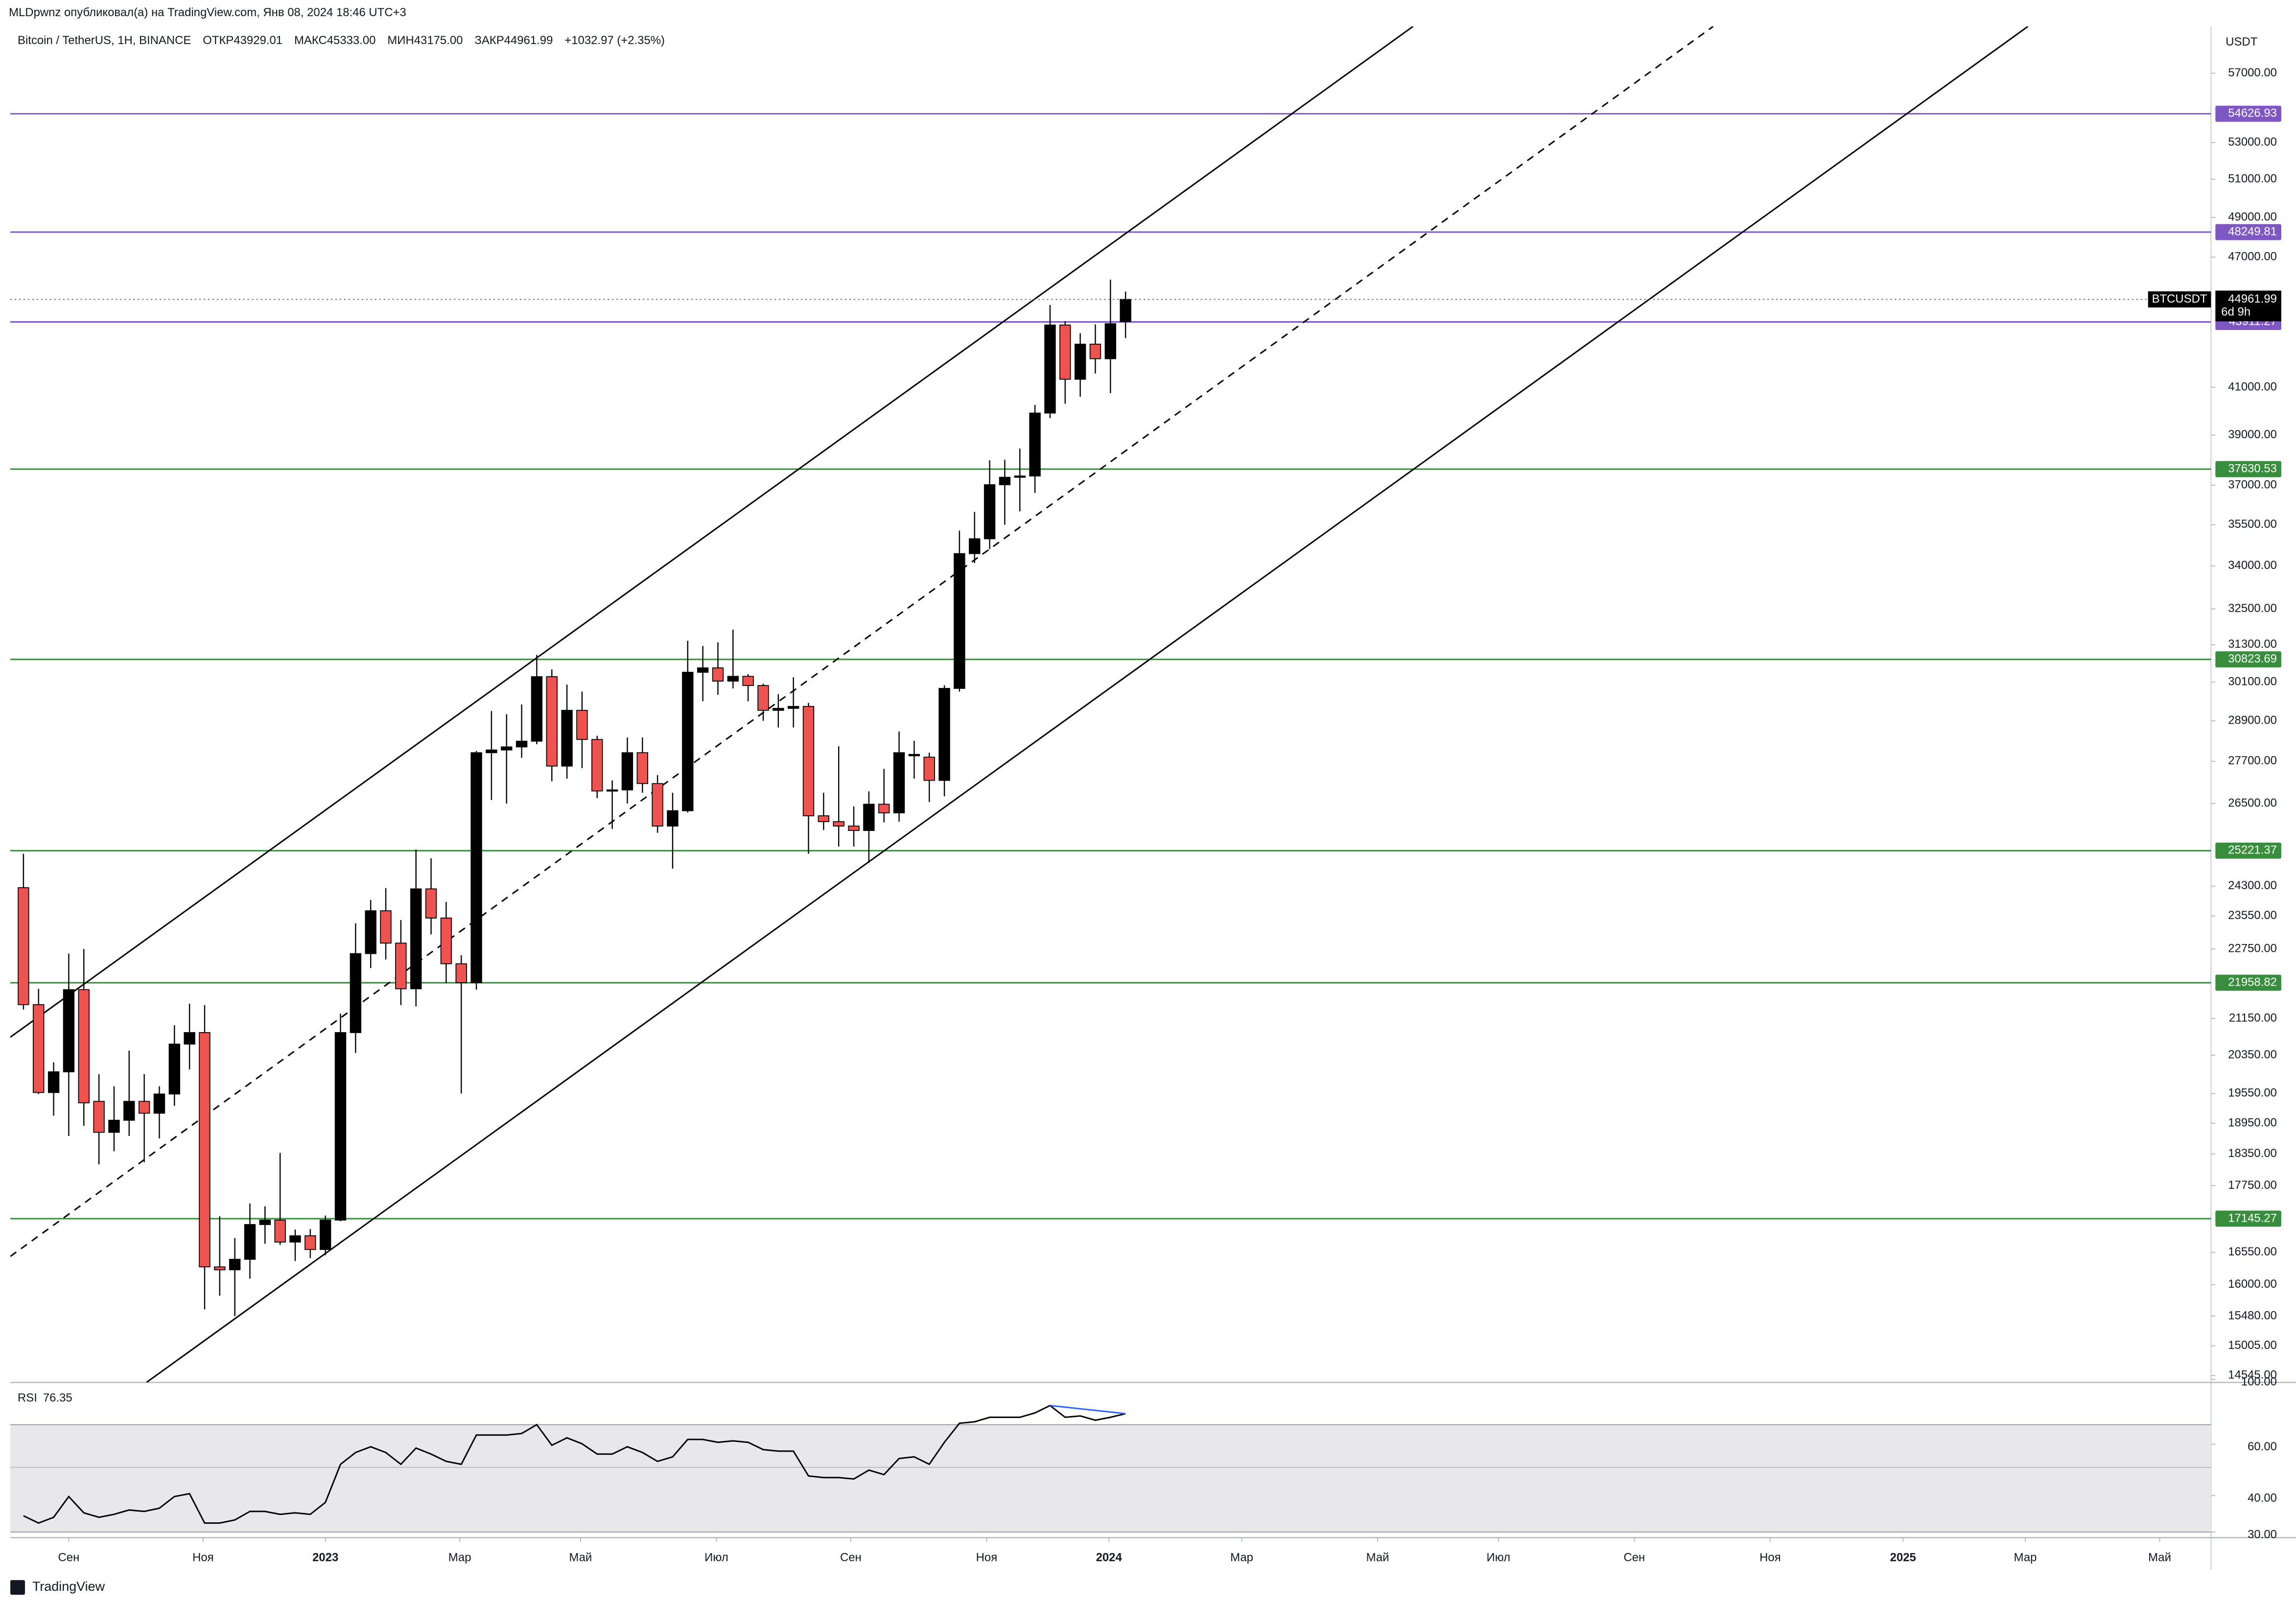  I want to click on y-tick-label: 16550.00, so click(2252, 1251).